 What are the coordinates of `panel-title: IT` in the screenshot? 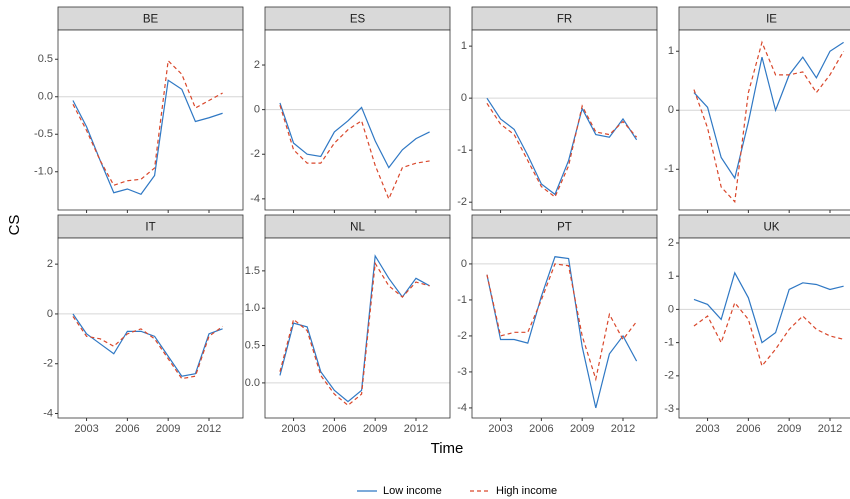 It's located at (150, 228).